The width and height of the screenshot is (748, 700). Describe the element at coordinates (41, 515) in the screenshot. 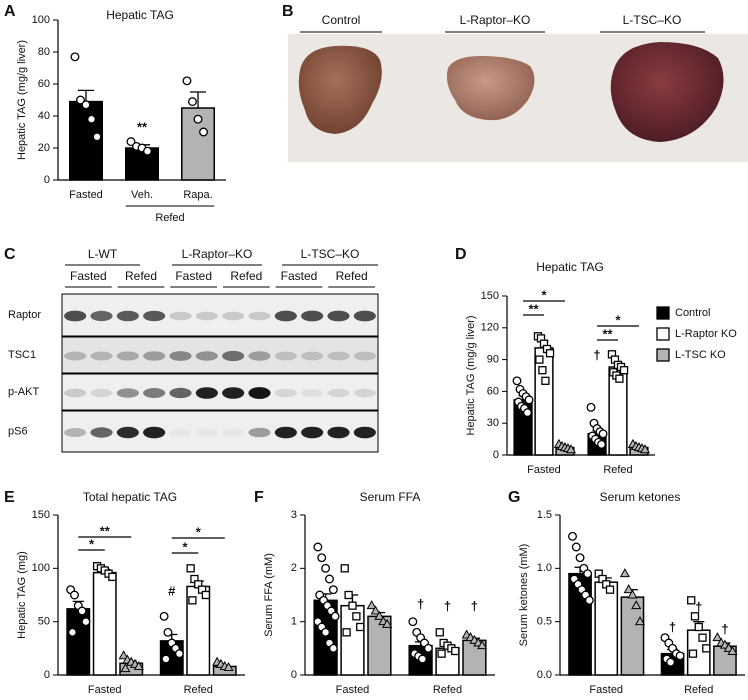

I see `y-tick-label: 150` at that location.